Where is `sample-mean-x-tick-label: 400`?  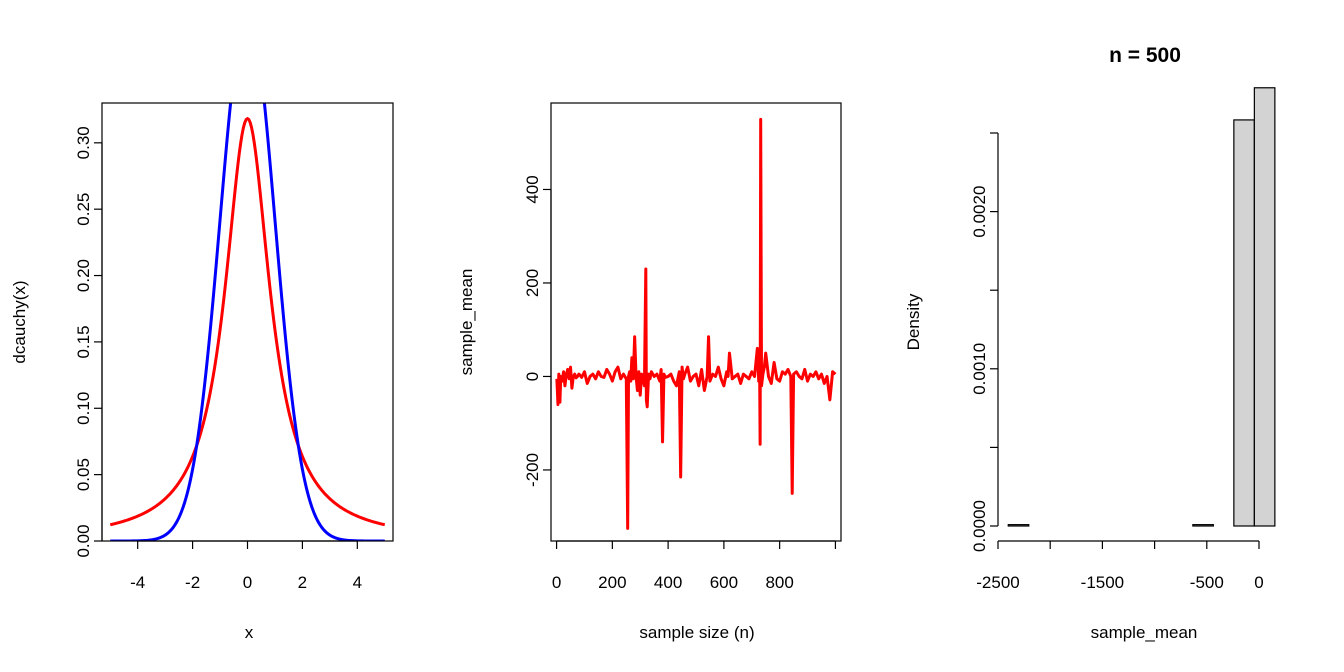 sample-mean-x-tick-label: 400 is located at coordinates (668, 582).